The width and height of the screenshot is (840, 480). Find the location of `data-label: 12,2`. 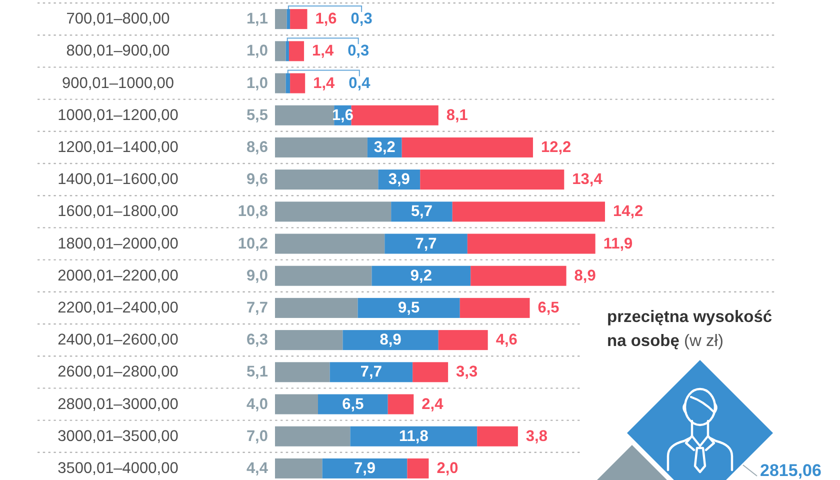

data-label: 12,2 is located at coordinates (556, 147).